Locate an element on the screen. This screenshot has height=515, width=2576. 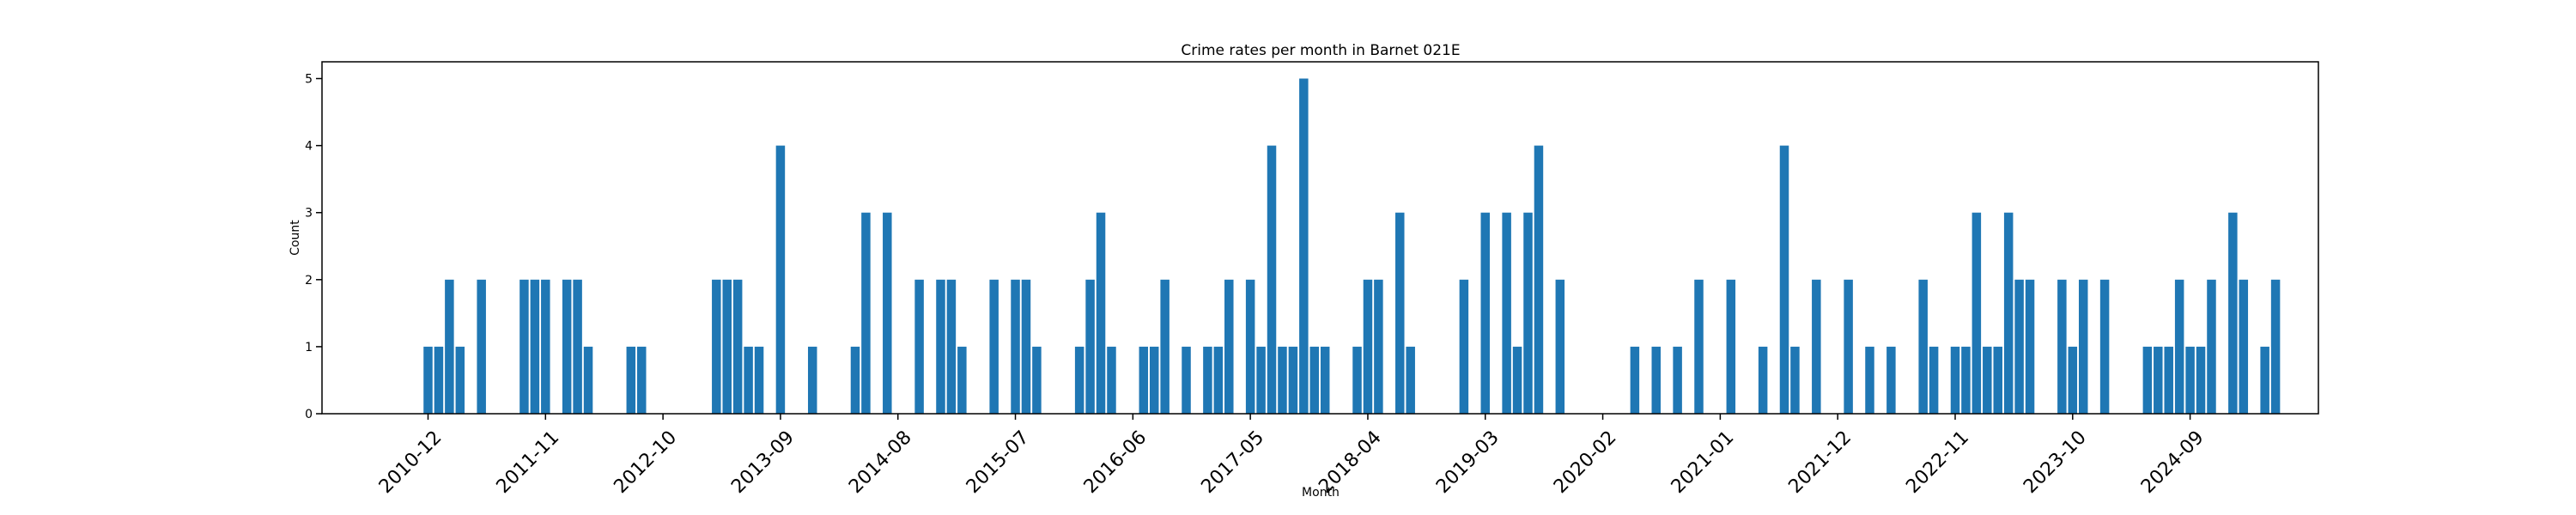
x-axis-label: Month is located at coordinates (1321, 493).